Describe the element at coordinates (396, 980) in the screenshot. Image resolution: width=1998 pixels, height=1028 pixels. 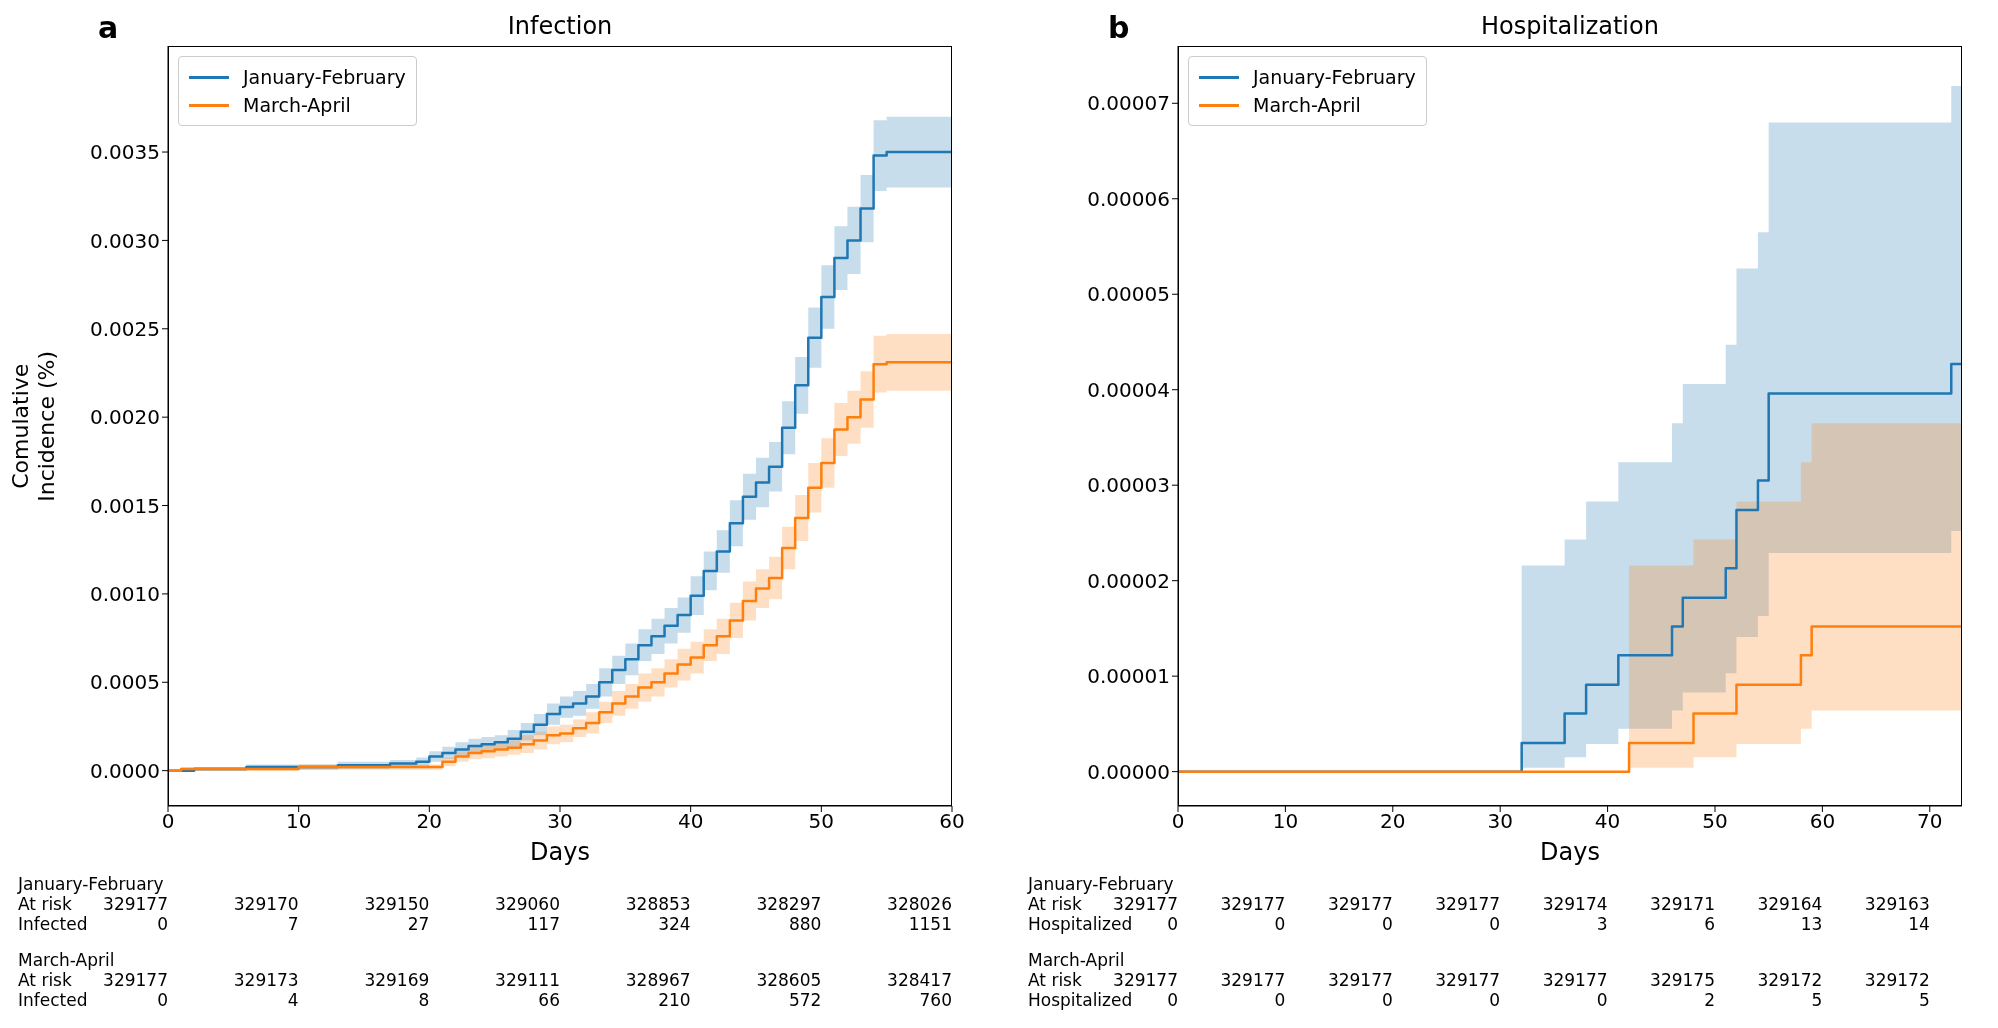
I see `text: 329169` at that location.